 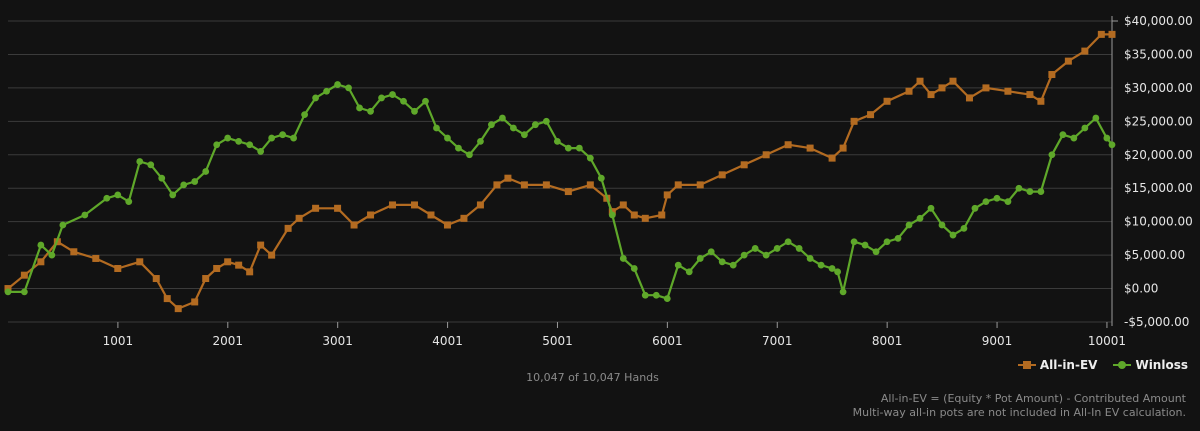 What do you see at coordinates (1154, 255) in the screenshot?
I see `y-tick-label: $5,000.00` at bounding box center [1154, 255].